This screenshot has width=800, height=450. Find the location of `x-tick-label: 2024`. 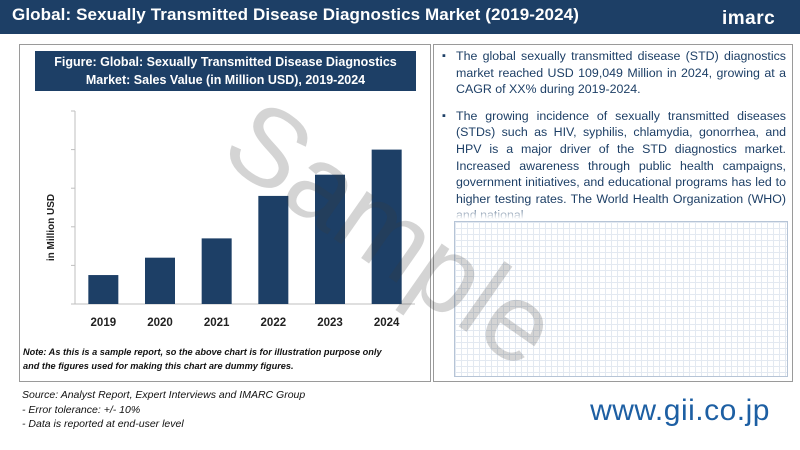

x-tick-label: 2024 is located at coordinates (387, 323).